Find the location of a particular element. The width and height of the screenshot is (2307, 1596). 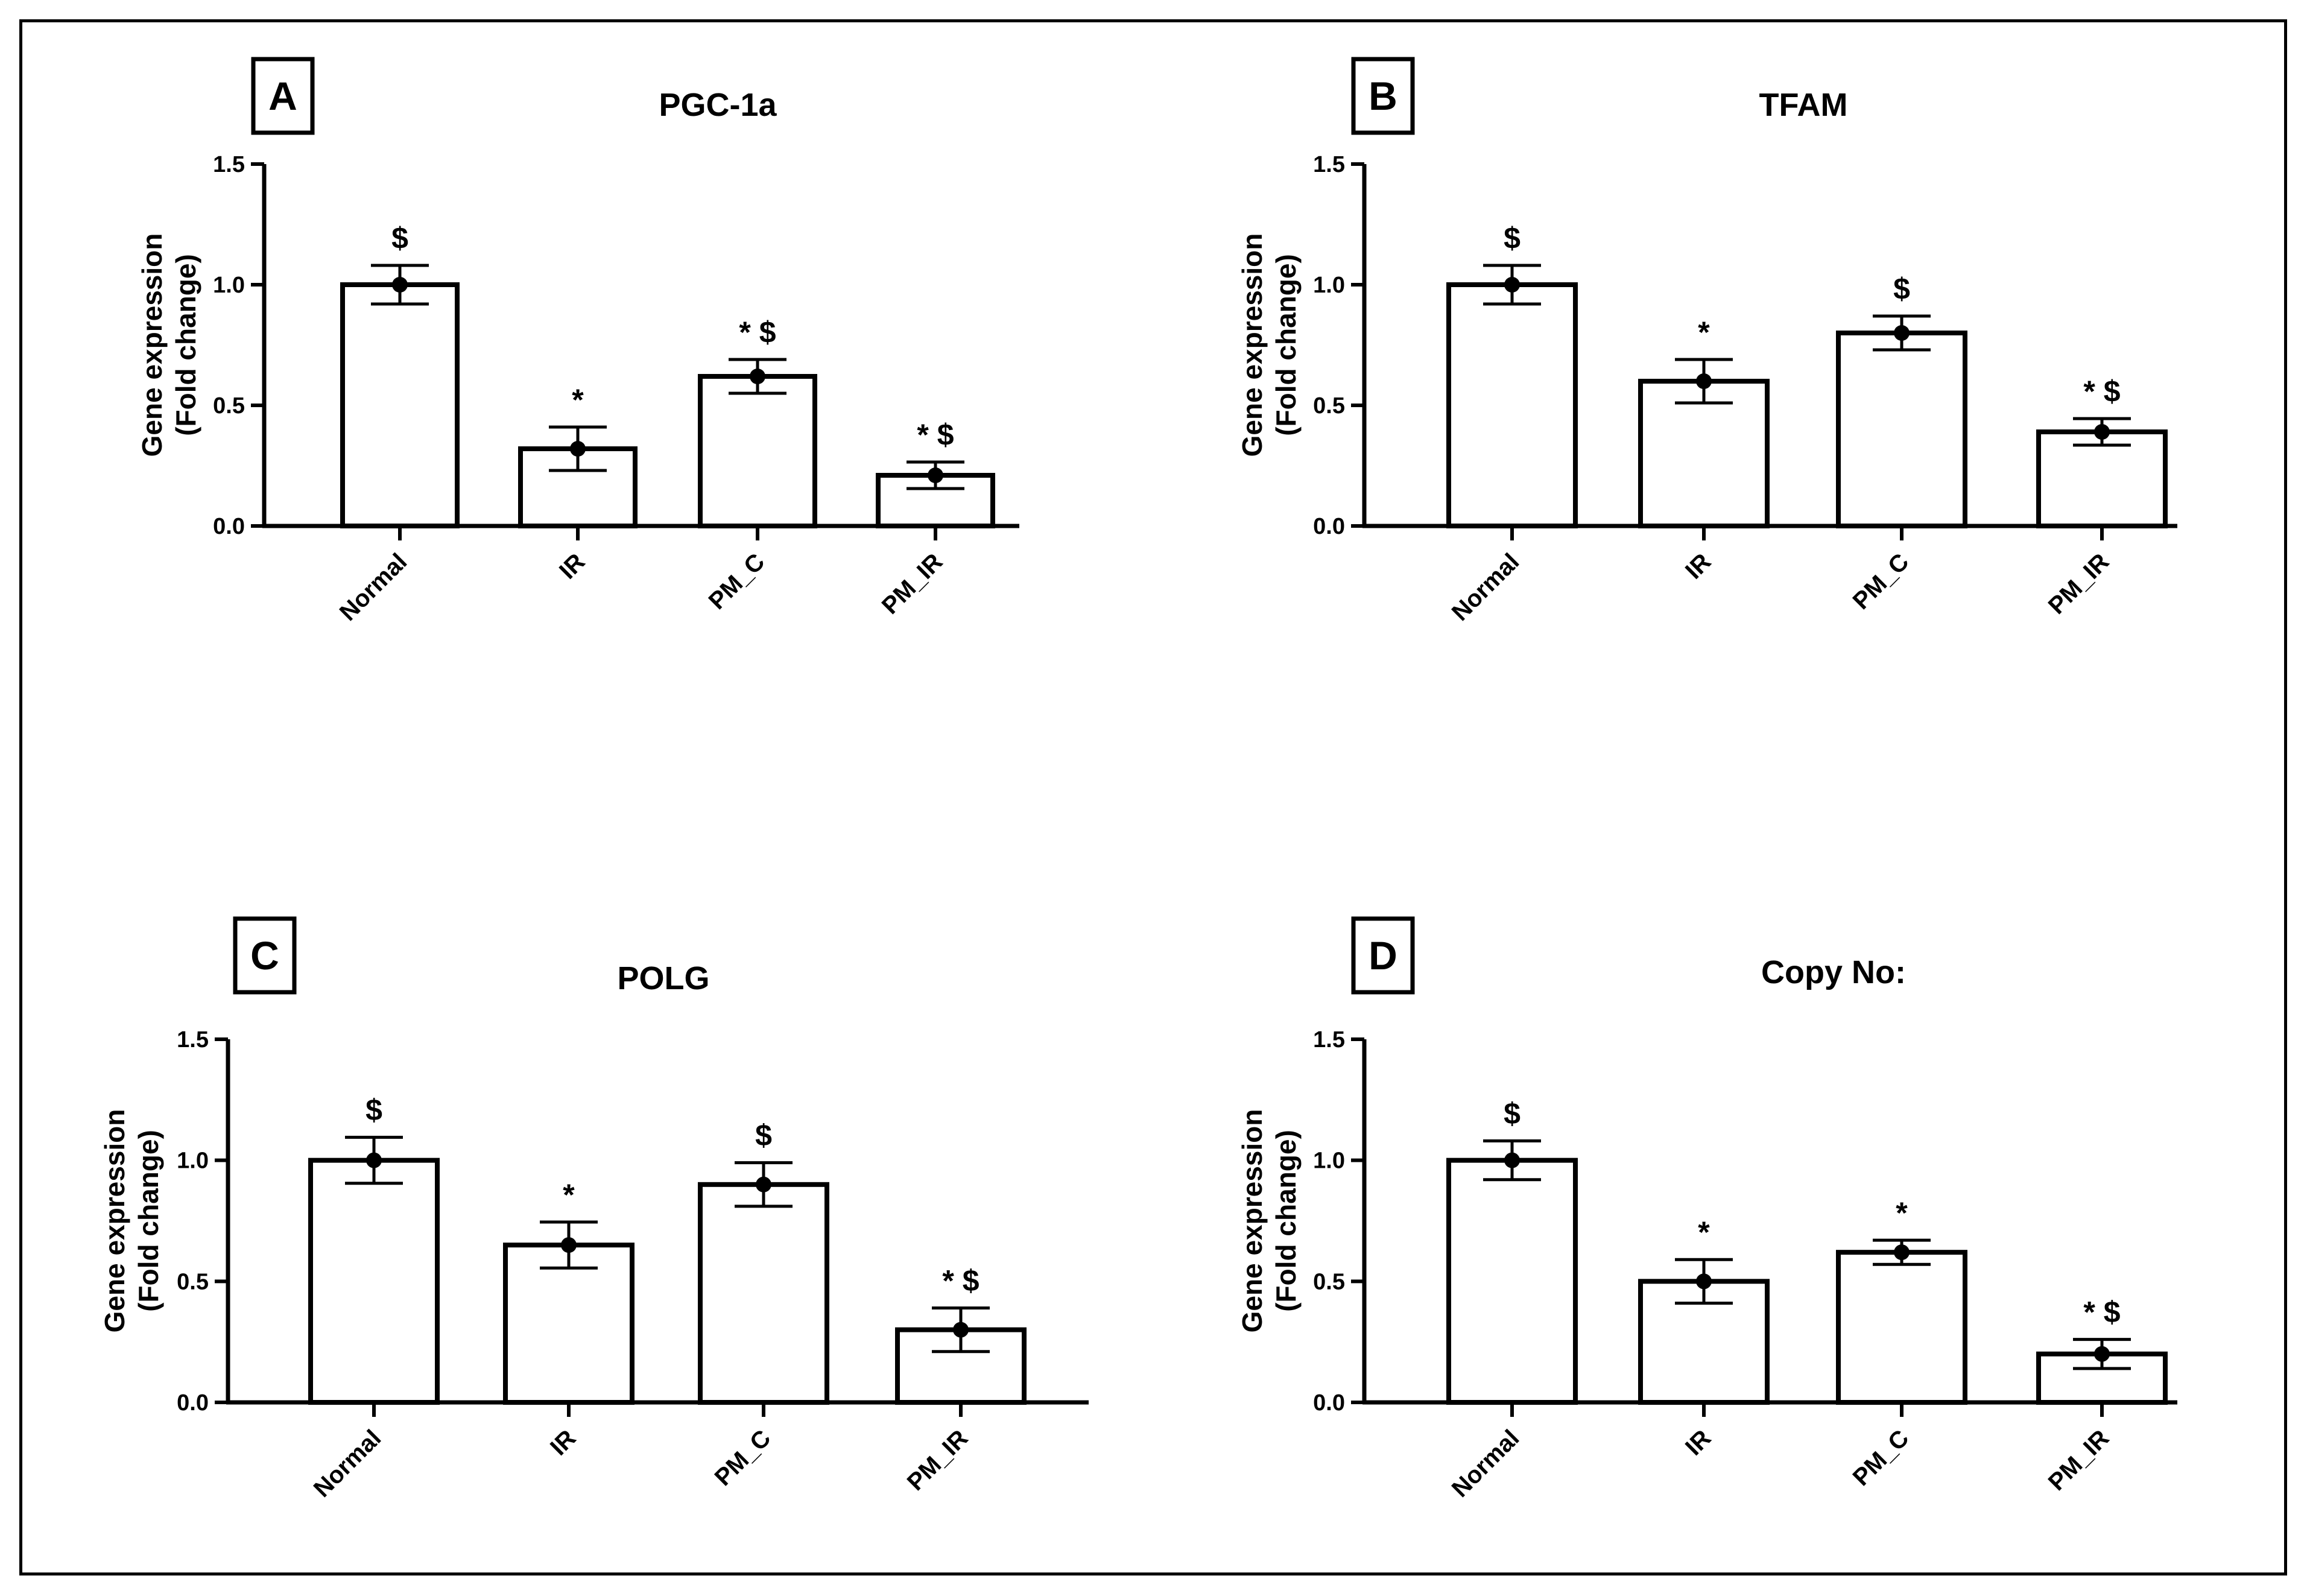

panel-label: A is located at coordinates (282, 96).